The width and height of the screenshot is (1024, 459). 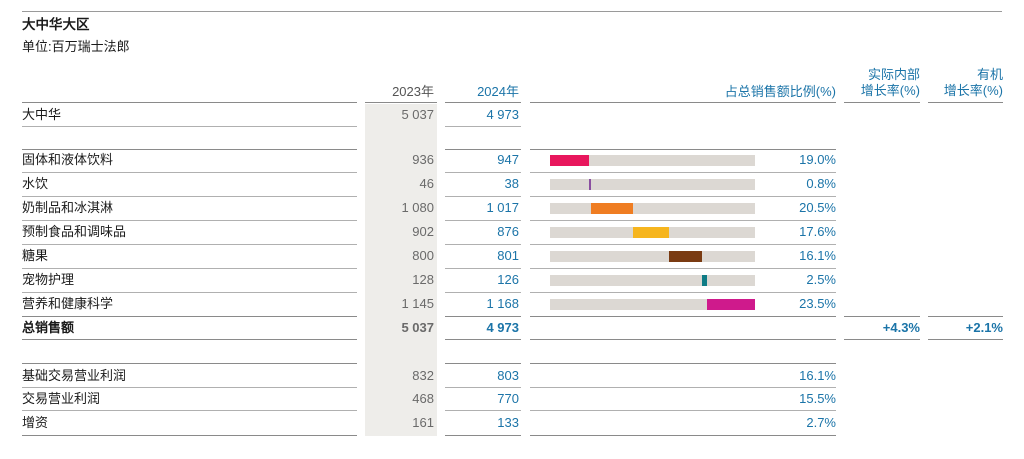 I want to click on rule-header-og, so click(x=965, y=102).